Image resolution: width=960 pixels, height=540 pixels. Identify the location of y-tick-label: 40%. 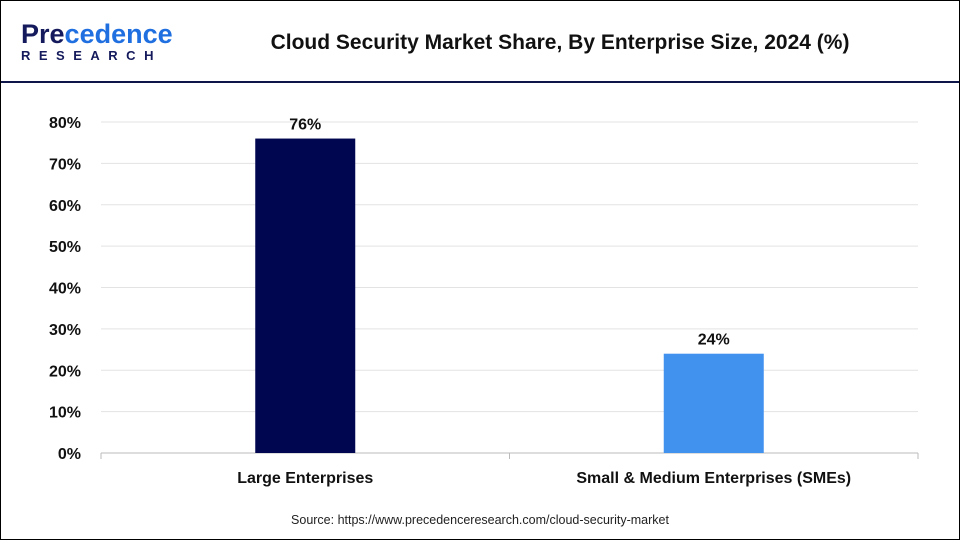
(65, 289).